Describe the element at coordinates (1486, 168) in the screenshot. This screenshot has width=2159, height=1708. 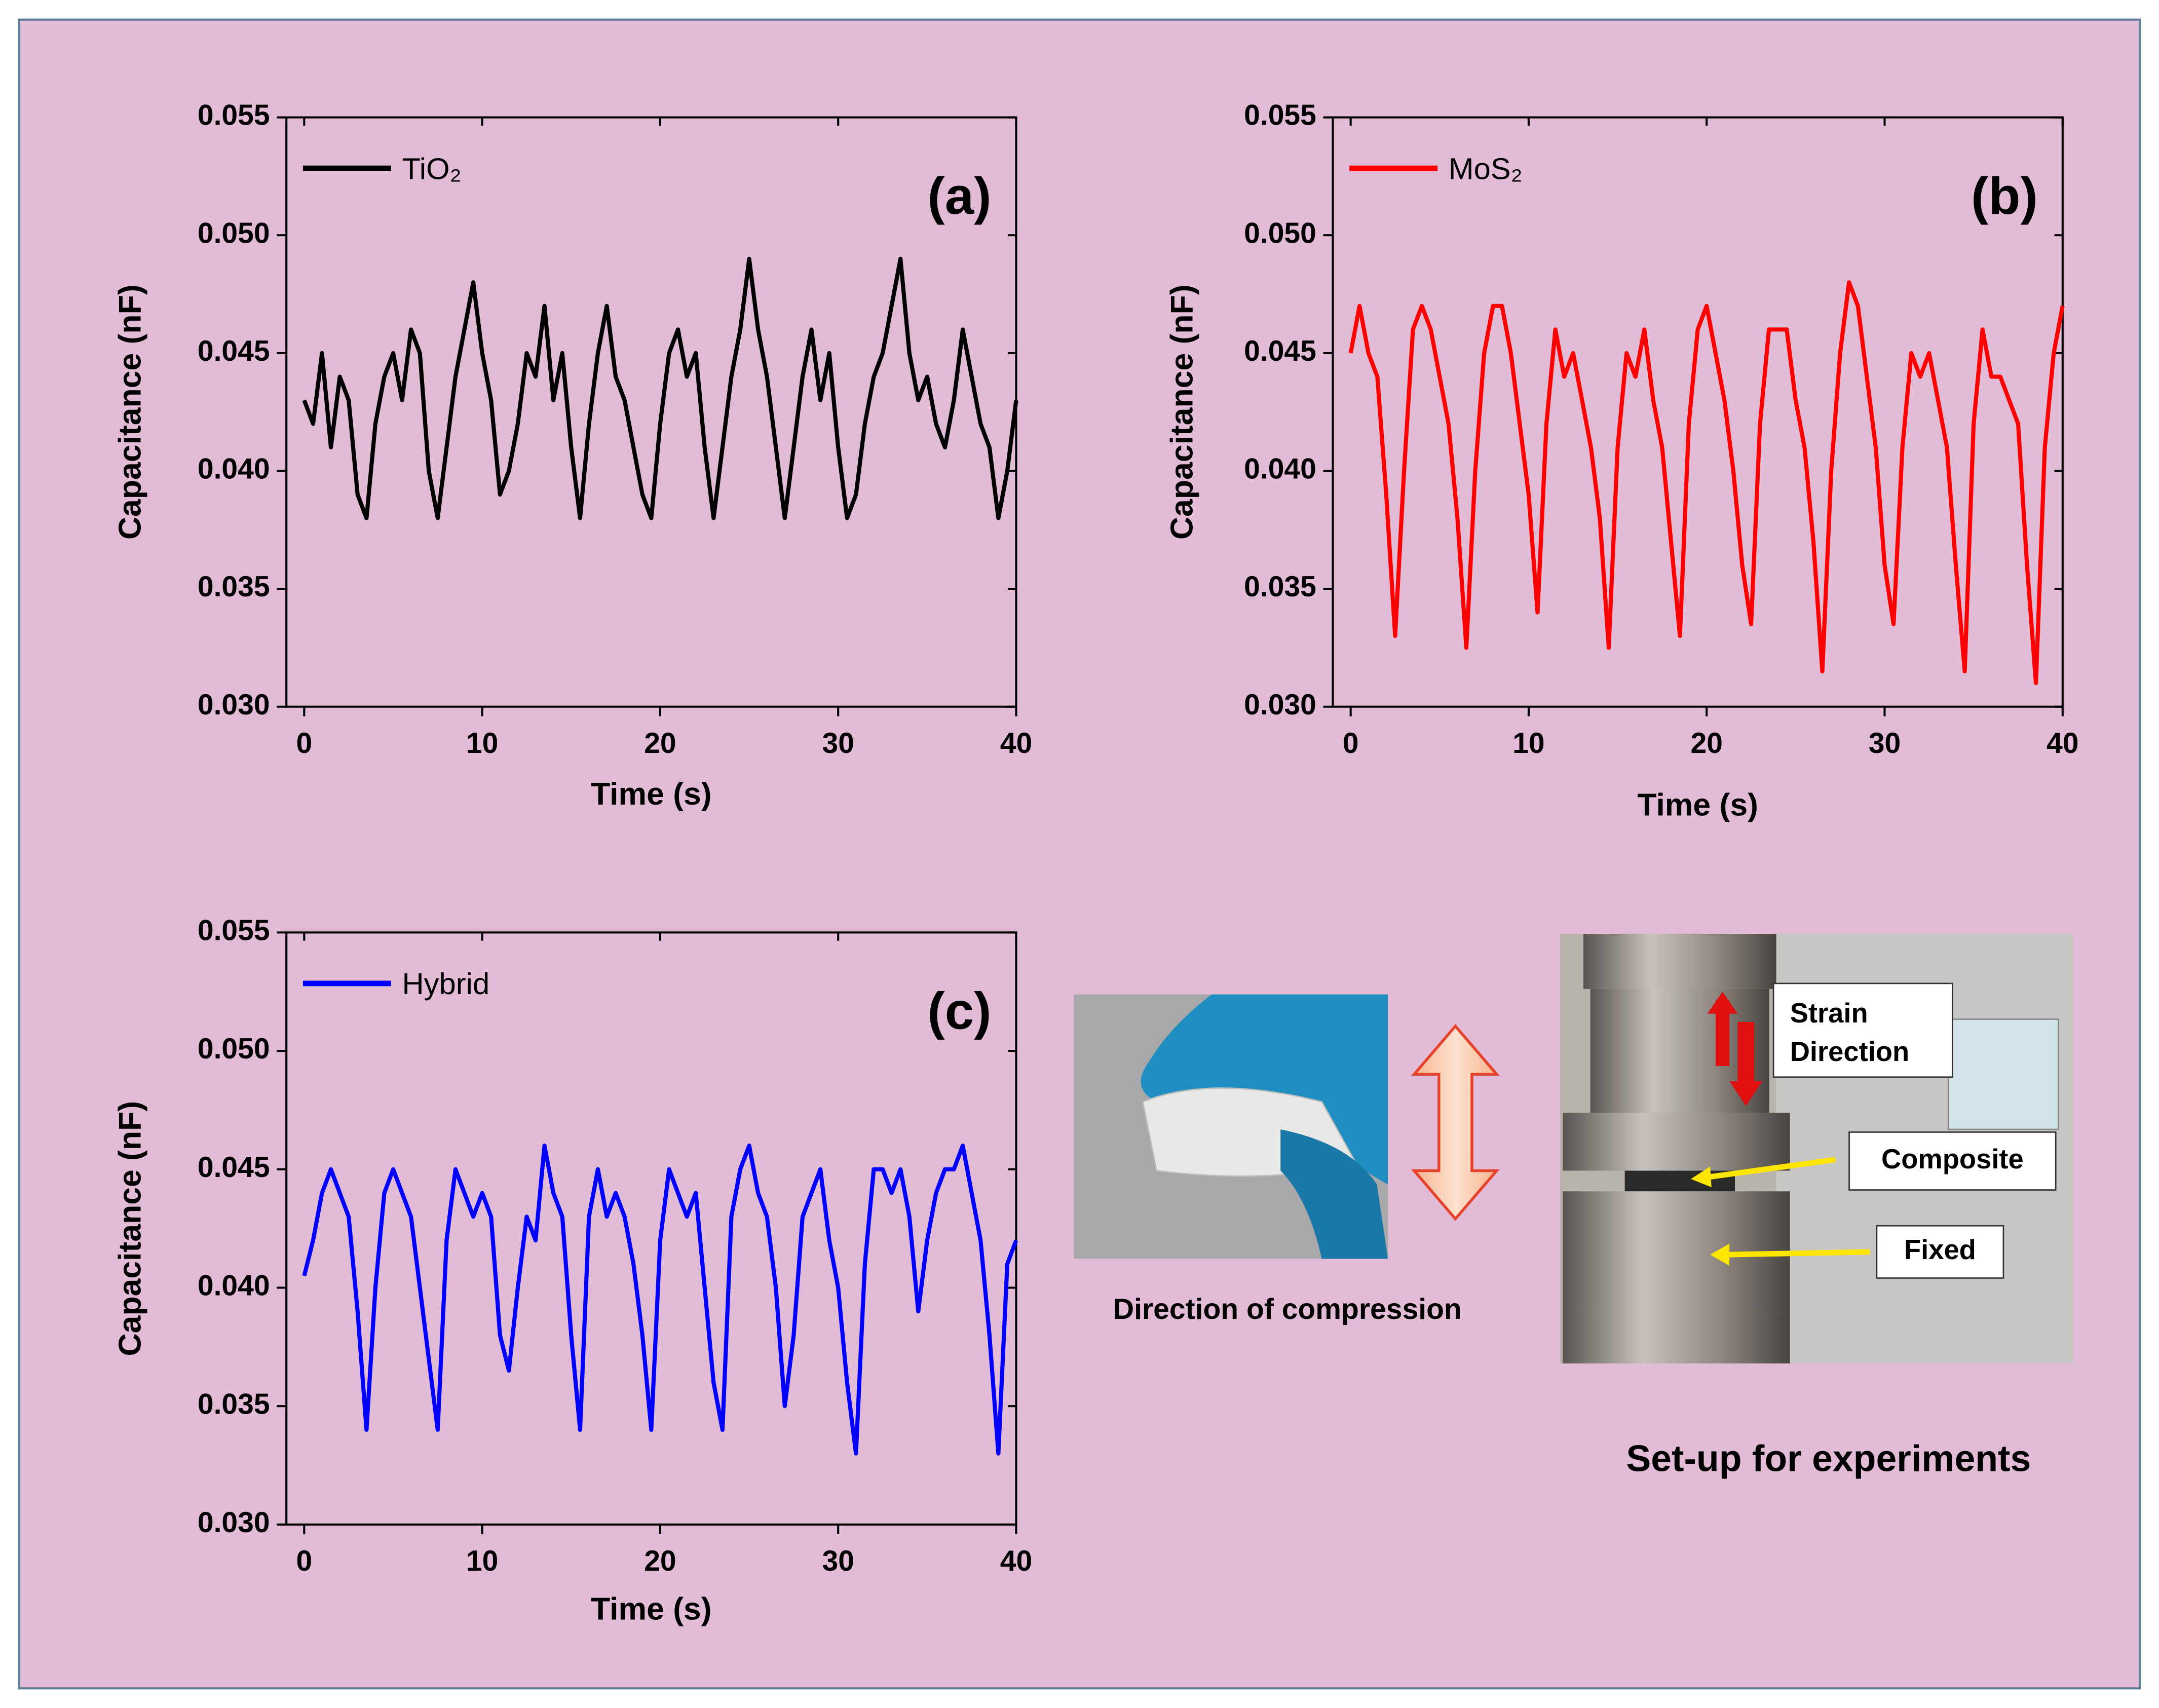
I see `legend-label: MoS₂` at that location.